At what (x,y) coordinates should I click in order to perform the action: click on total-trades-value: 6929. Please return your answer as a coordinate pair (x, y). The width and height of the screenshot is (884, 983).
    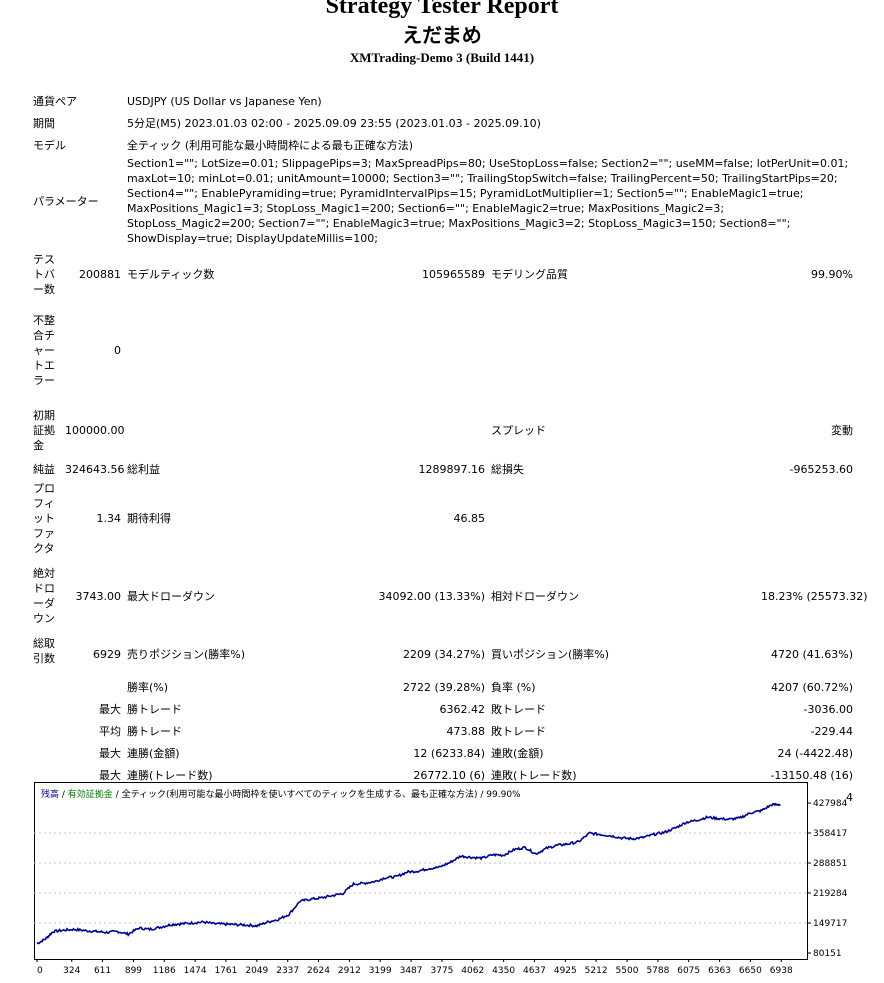
    Looking at the image, I should click on (107, 654).